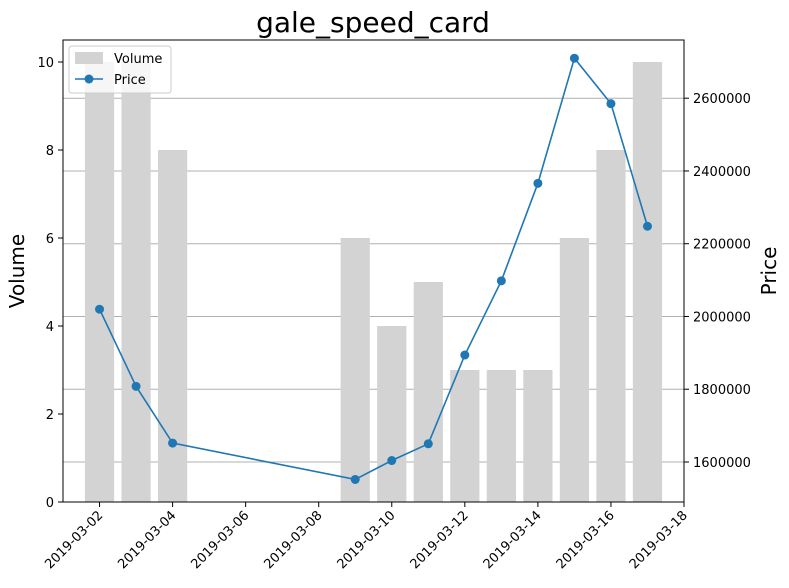 This screenshot has width=789, height=588. I want to click on right-y-tick-label: 1600000, so click(722, 463).